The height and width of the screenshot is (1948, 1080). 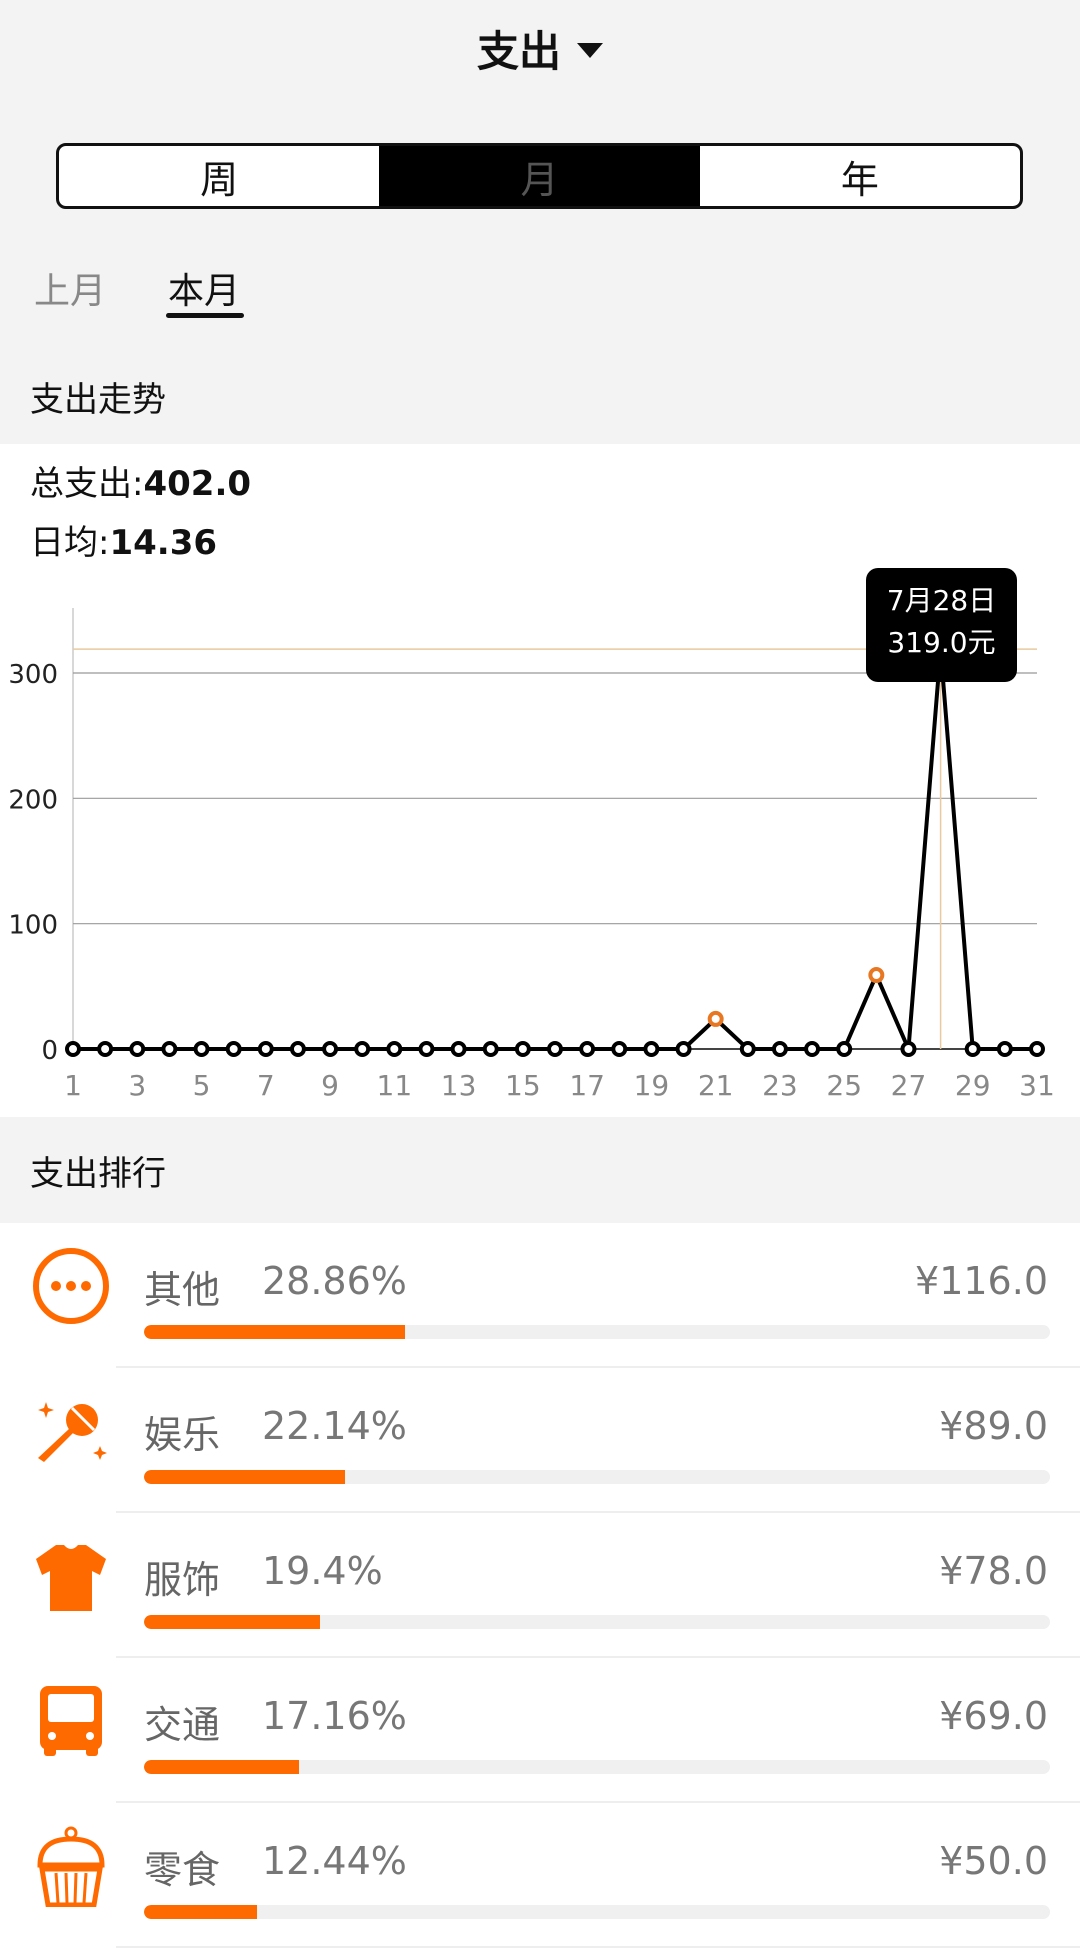 I want to click on x-tick-label: 3, so click(x=137, y=1085).